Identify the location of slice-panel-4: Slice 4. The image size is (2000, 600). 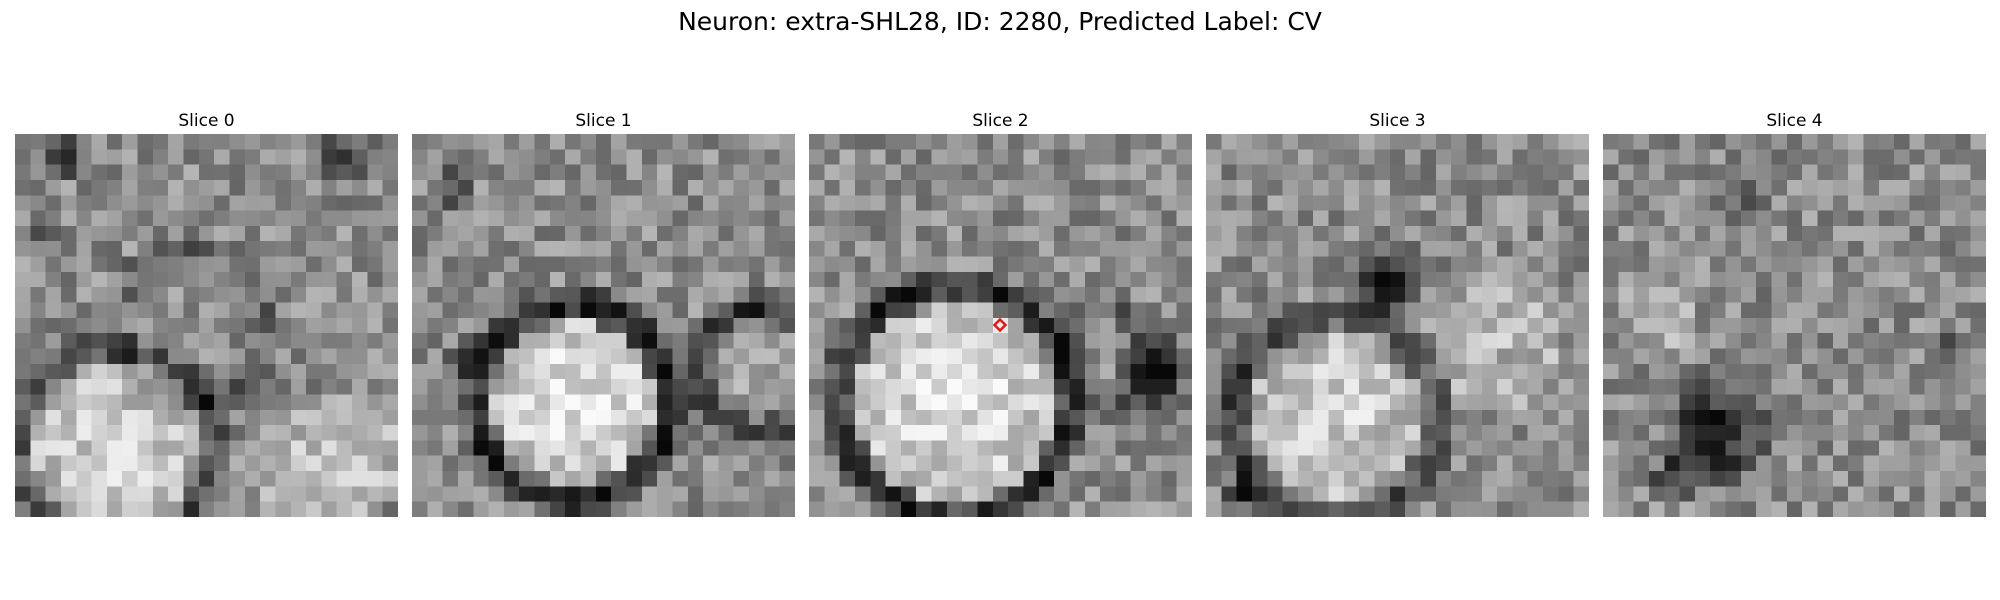
(1794, 313).